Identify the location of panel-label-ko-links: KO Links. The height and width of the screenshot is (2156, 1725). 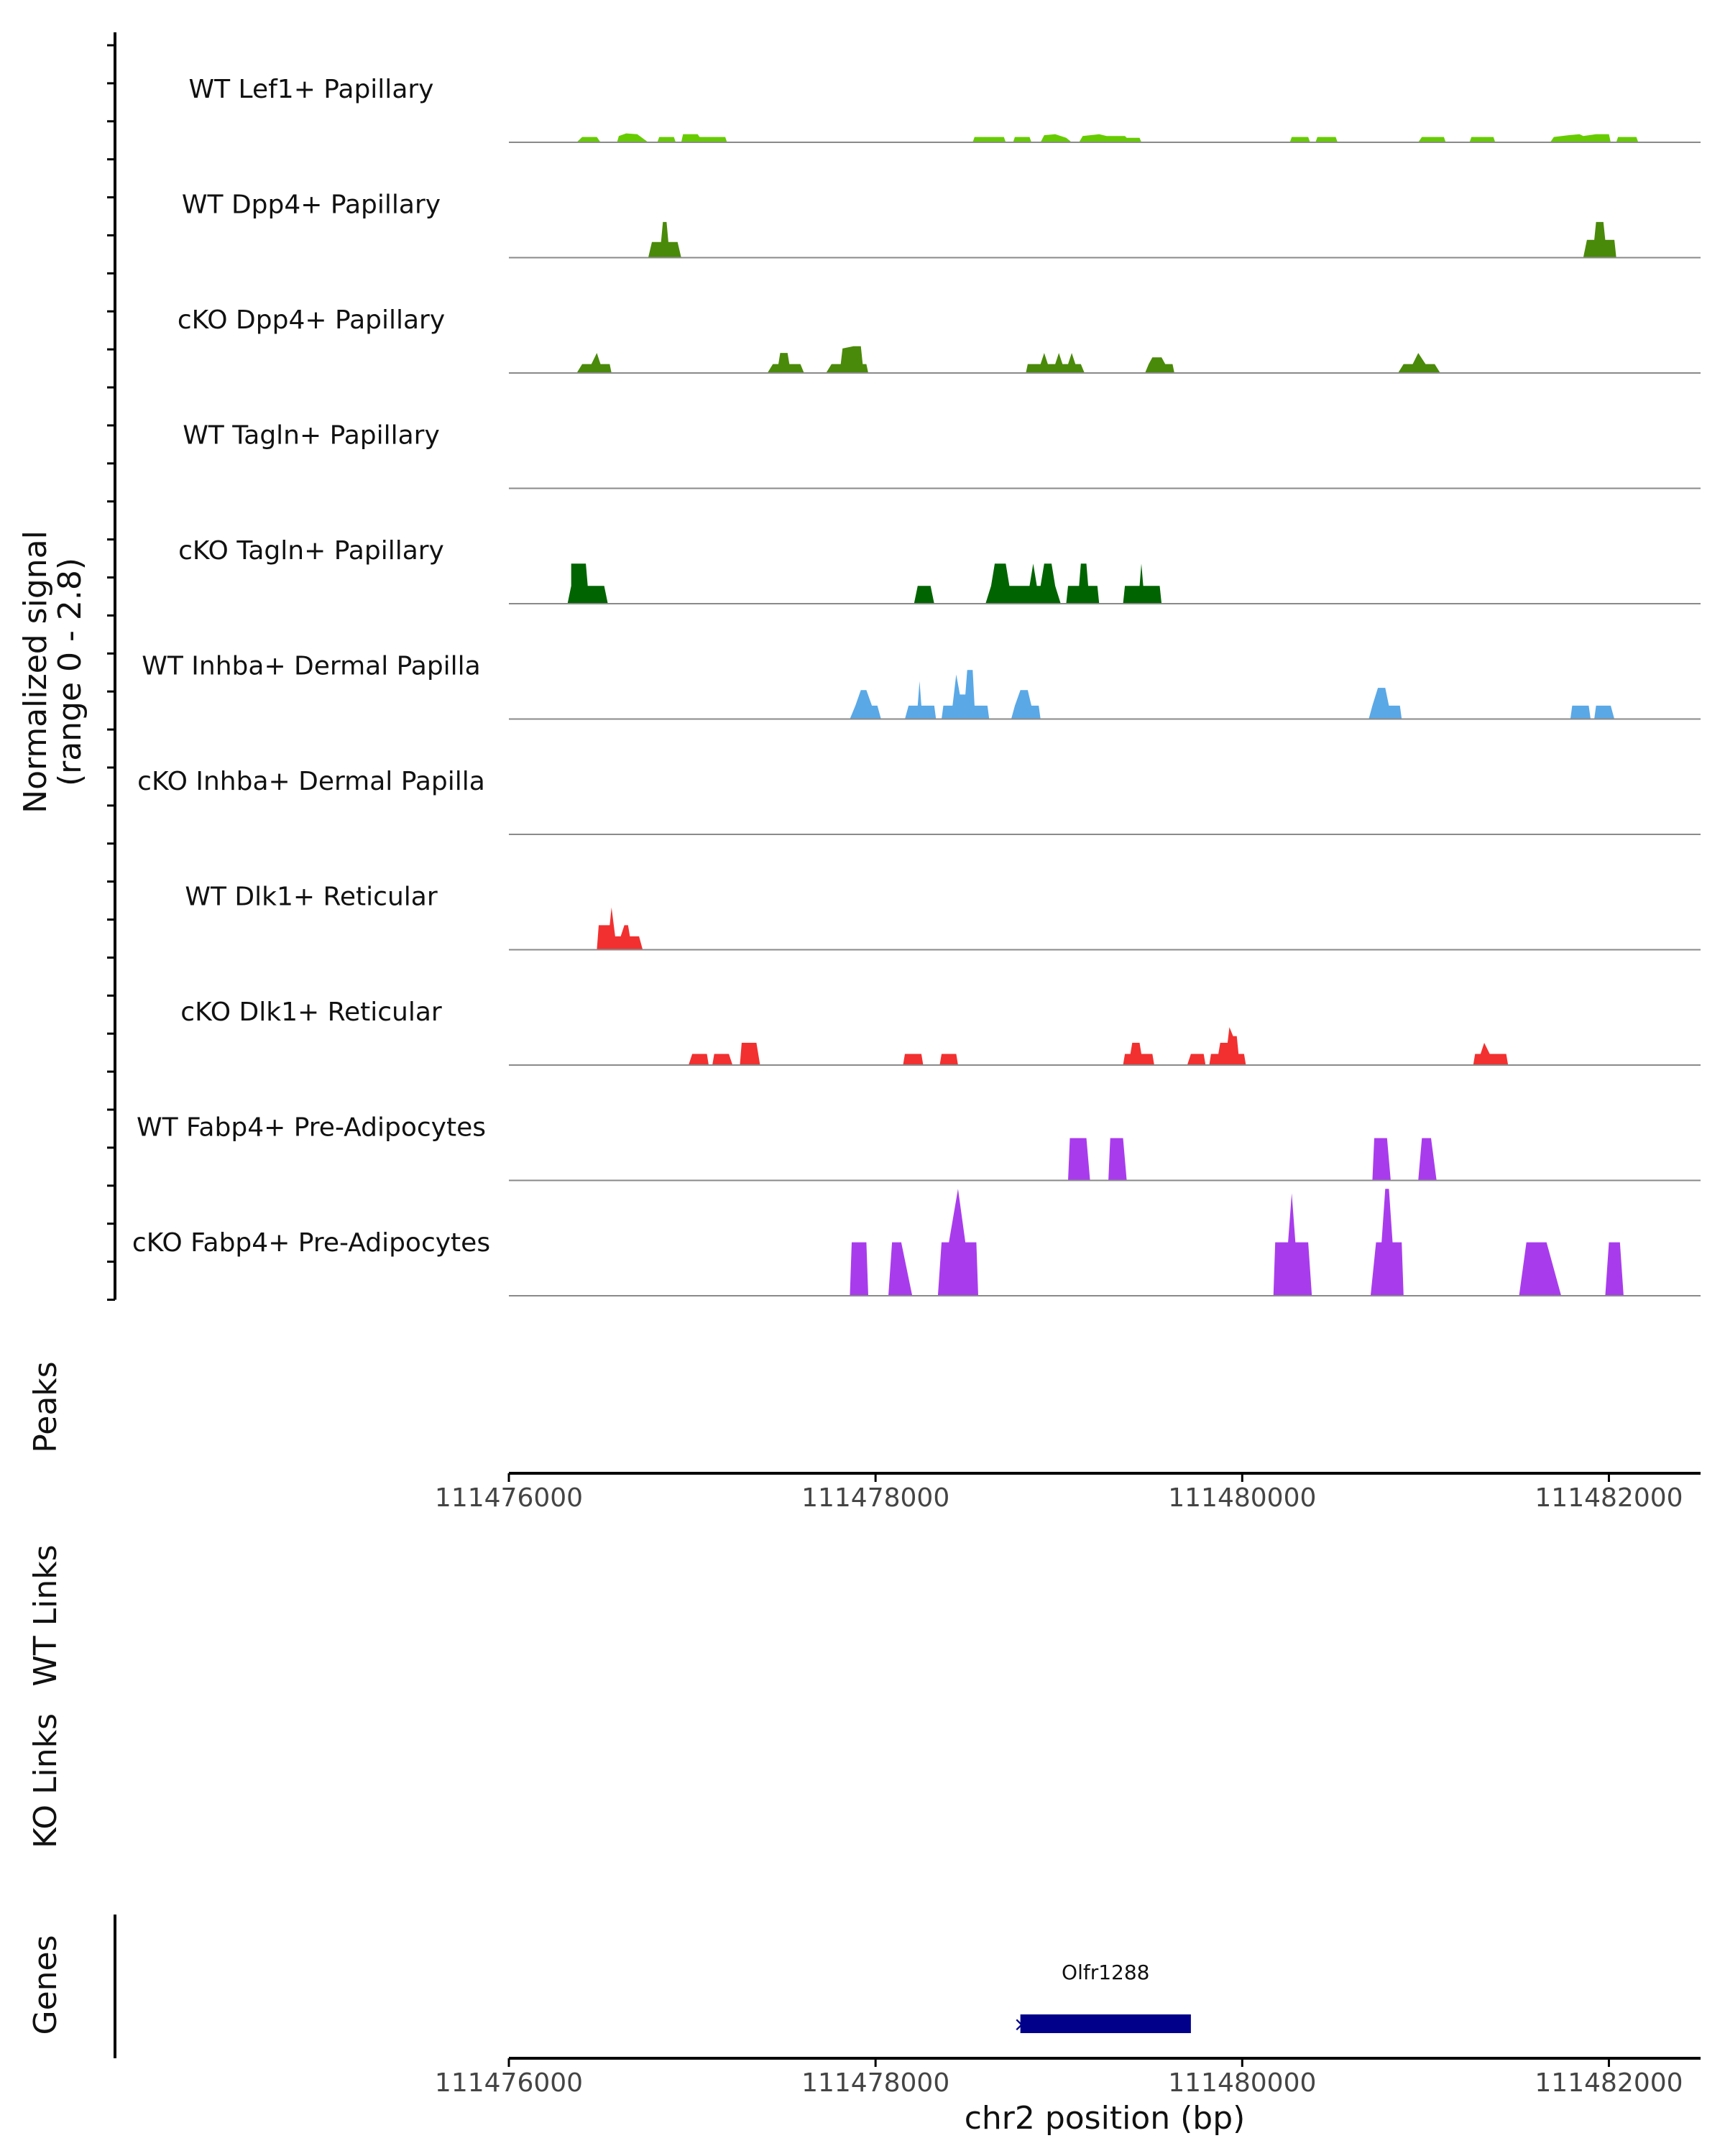
(45, 1780).